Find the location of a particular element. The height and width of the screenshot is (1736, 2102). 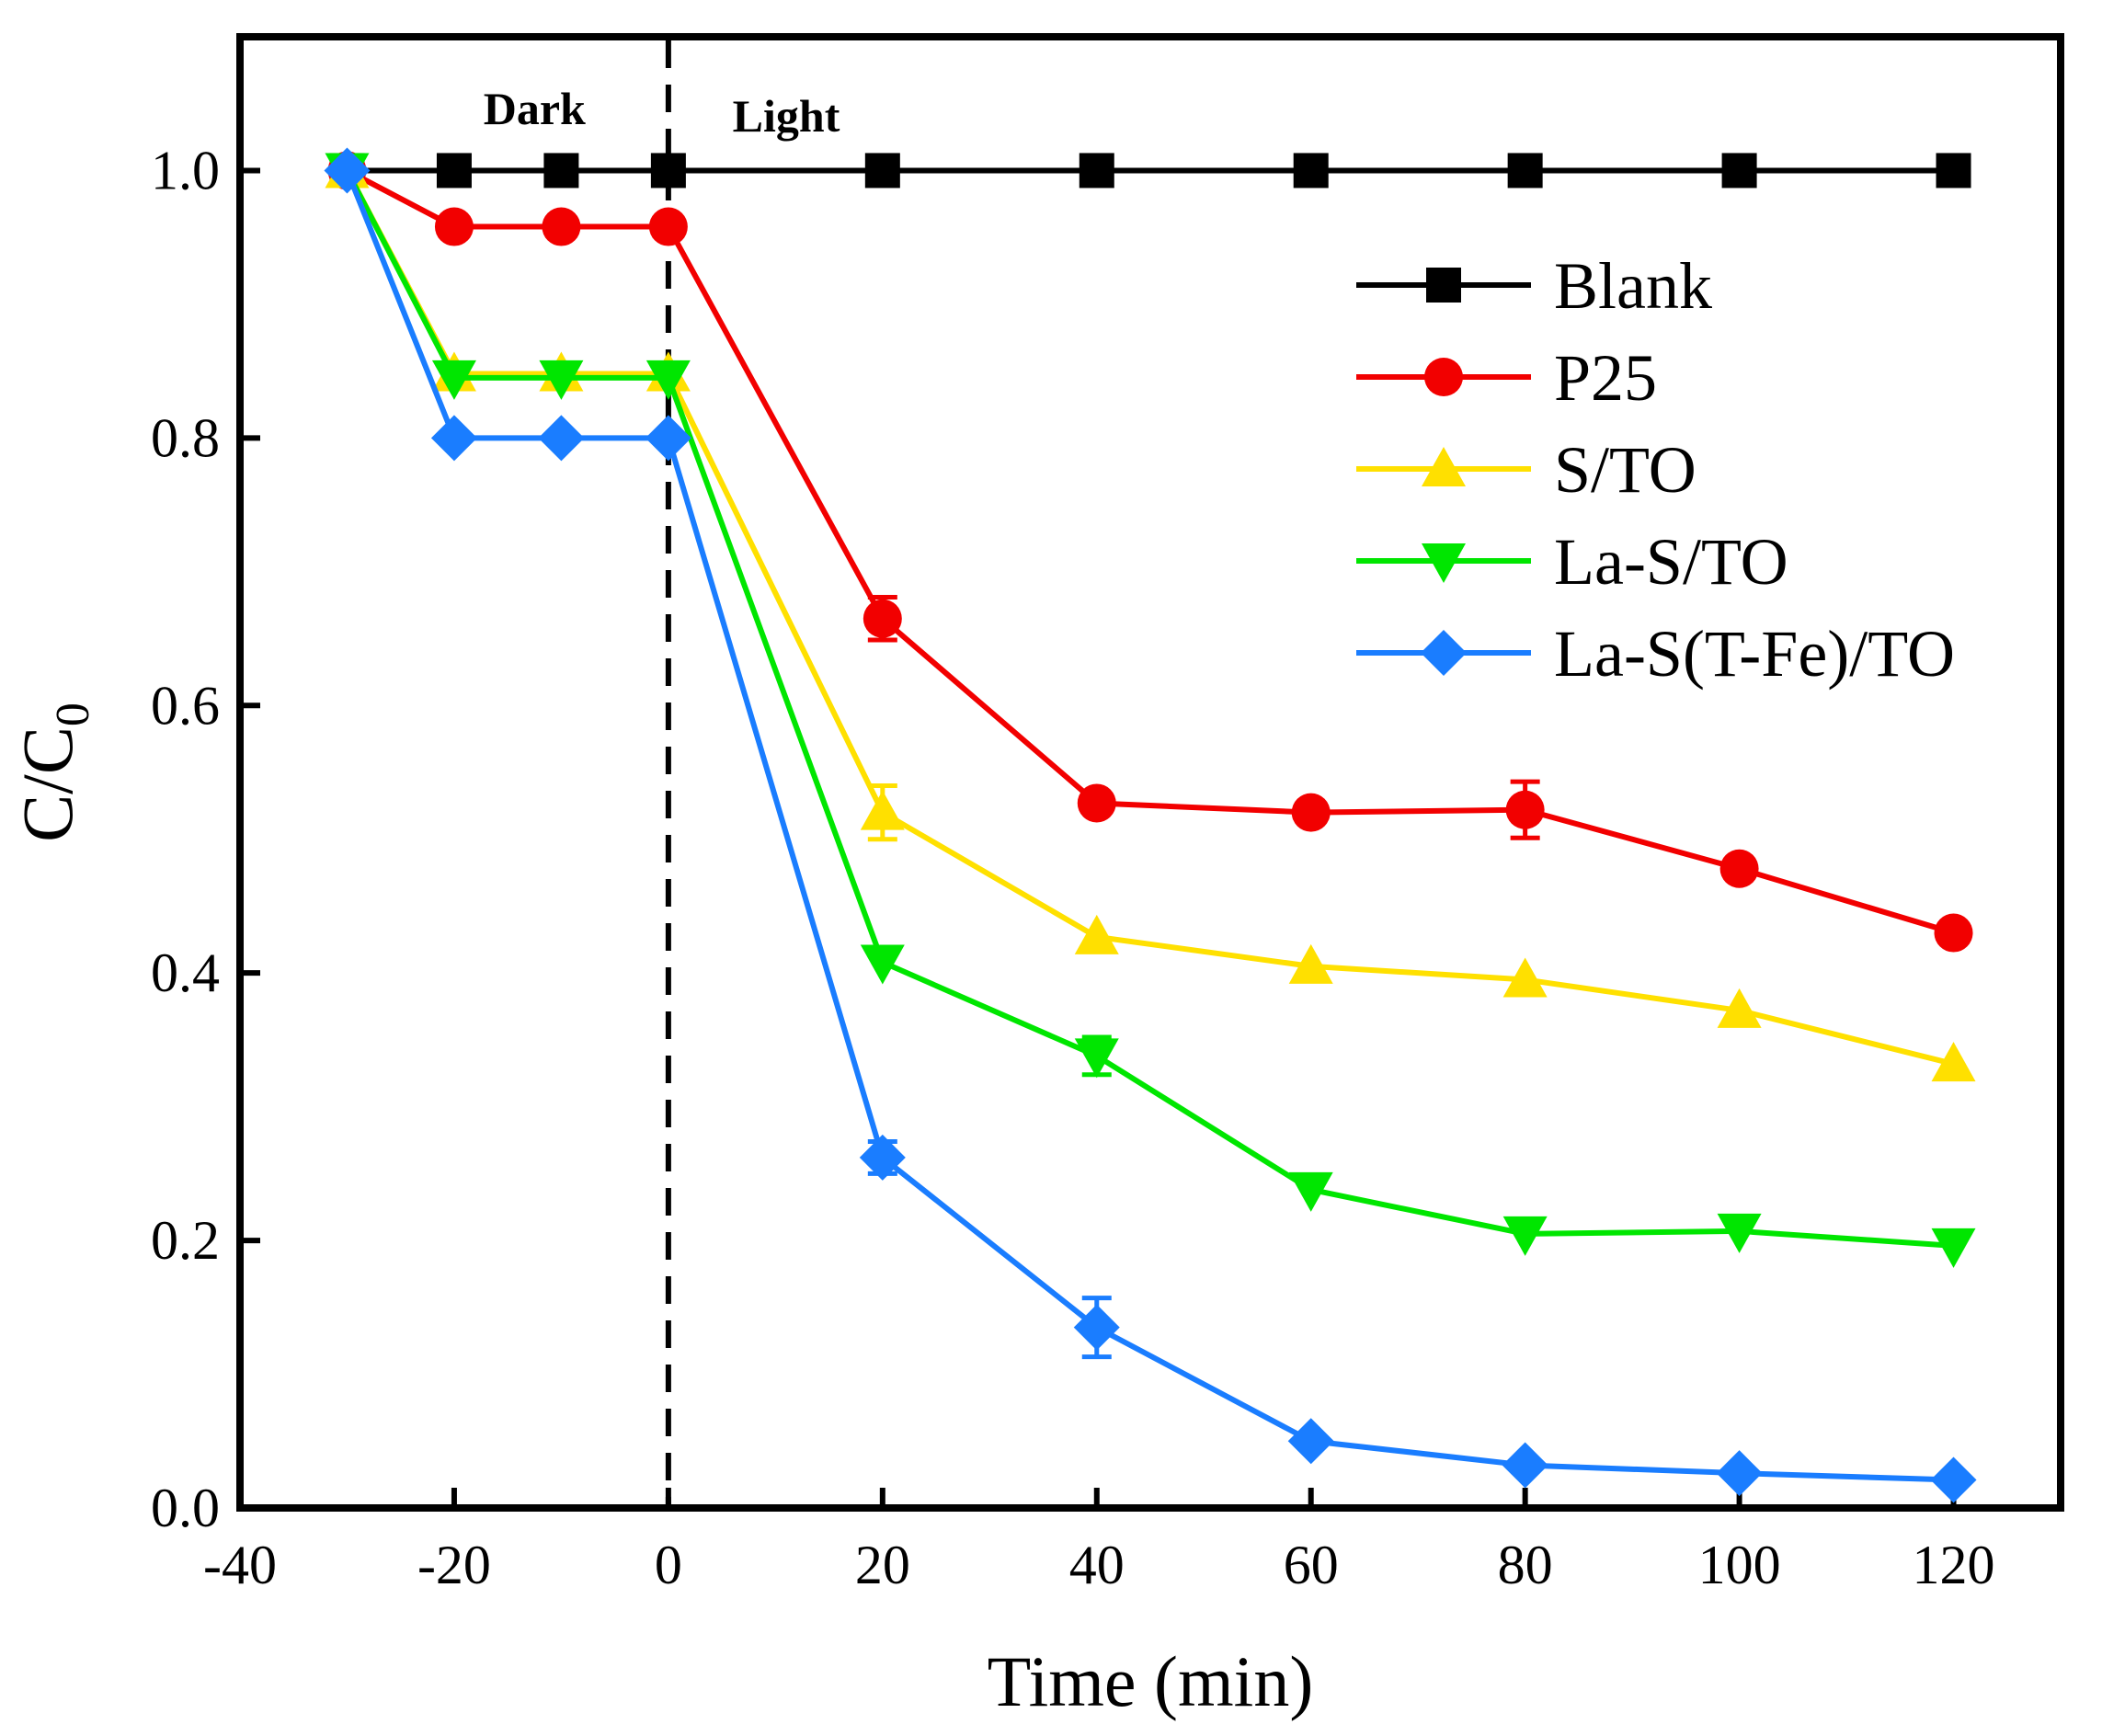

legend-item: S/TO is located at coordinates (1526, 470).